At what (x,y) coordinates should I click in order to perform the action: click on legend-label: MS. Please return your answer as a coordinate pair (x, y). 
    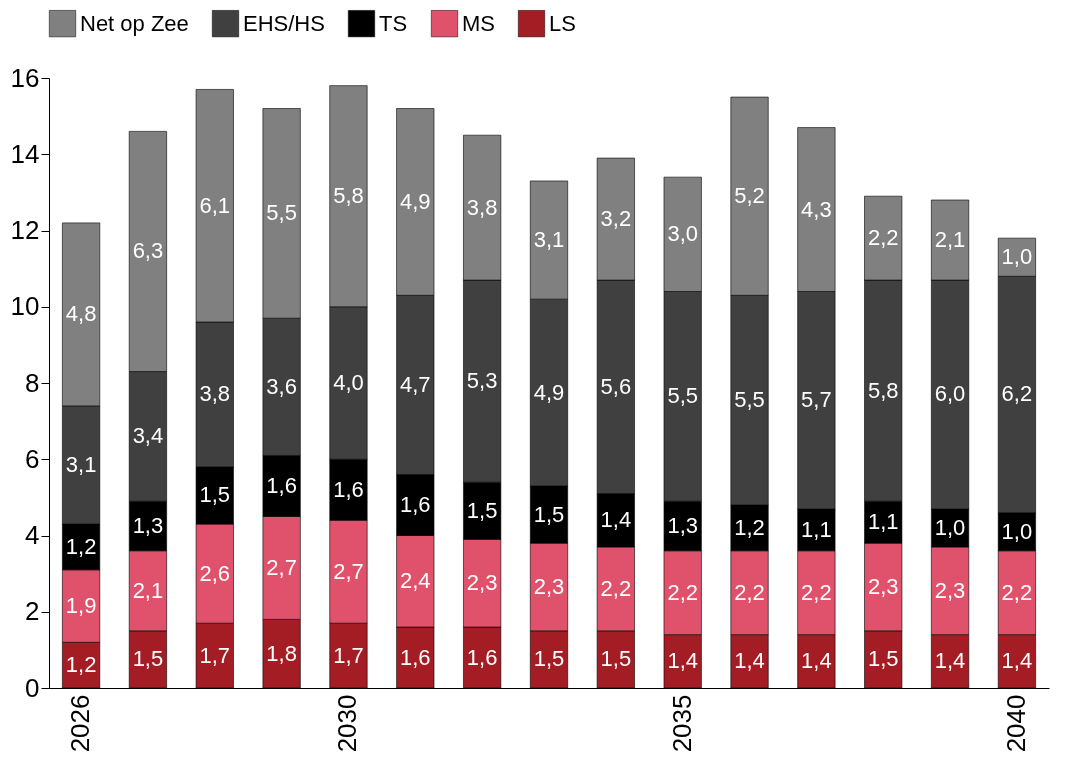
    Looking at the image, I should click on (478, 23).